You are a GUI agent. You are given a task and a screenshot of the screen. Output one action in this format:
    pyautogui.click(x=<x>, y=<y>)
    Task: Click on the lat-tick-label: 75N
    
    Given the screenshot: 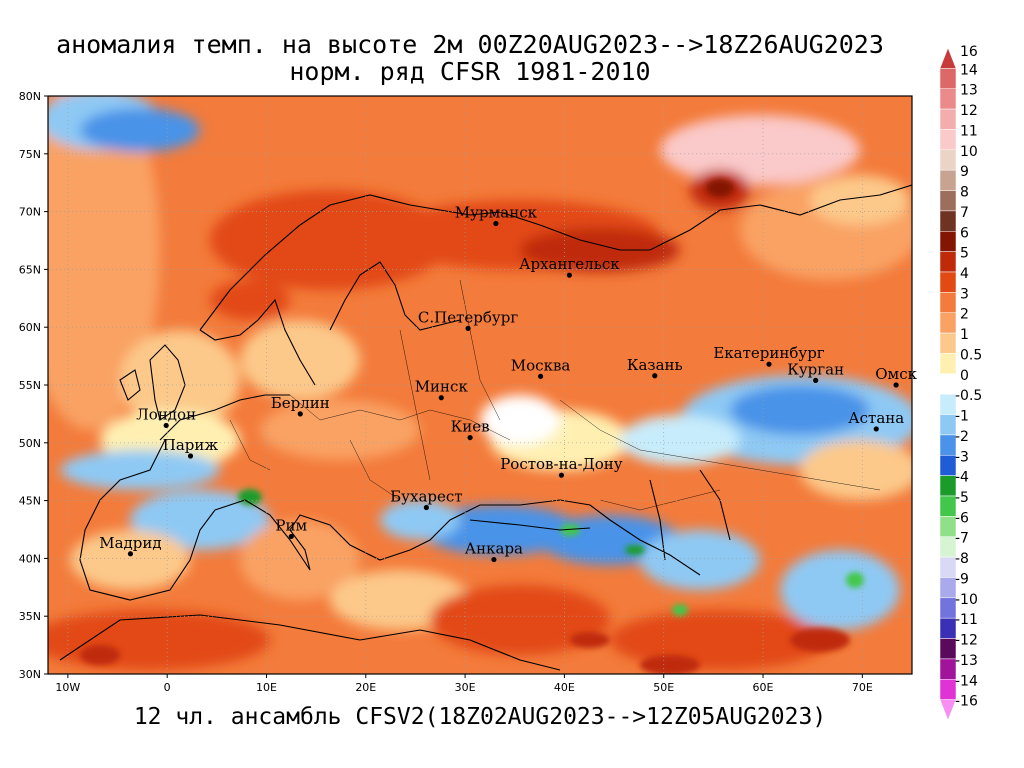 What is the action you would take?
    pyautogui.click(x=30, y=154)
    